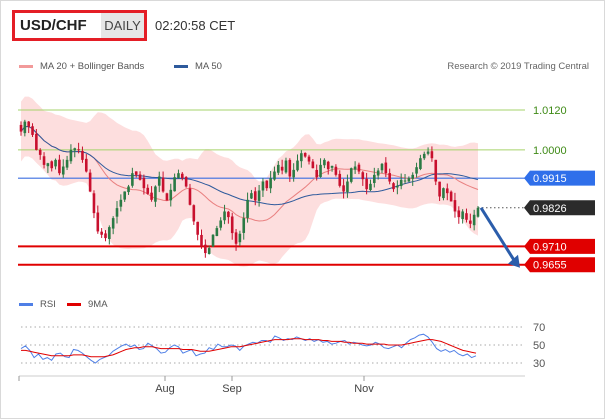 The width and height of the screenshot is (605, 419). What do you see at coordinates (165, 389) in the screenshot?
I see `x-tick-label-0: Aug` at bounding box center [165, 389].